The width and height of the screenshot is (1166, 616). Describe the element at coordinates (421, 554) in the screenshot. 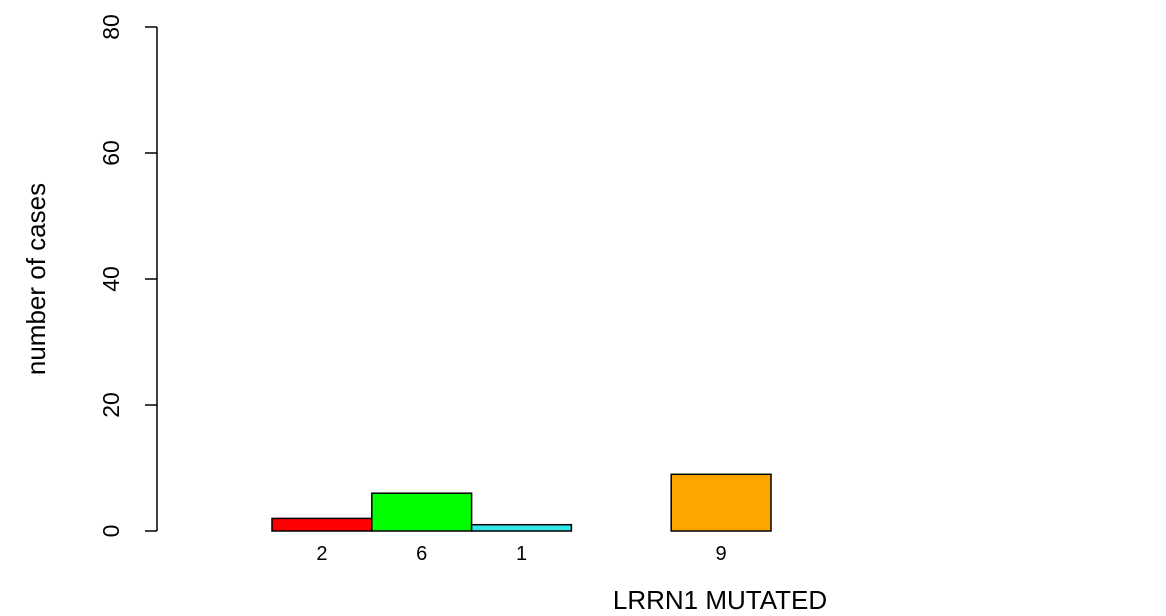

I see `bar-value-label: 6` at that location.